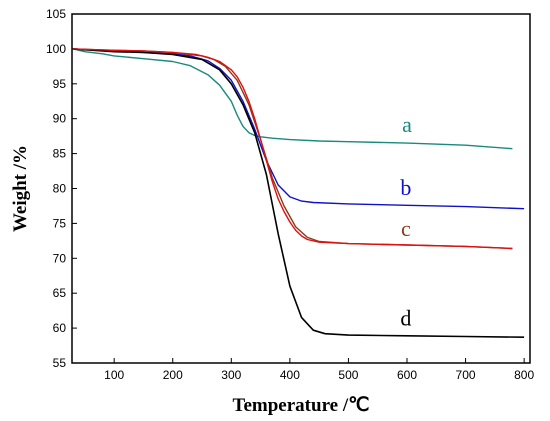 Image resolution: width=550 pixels, height=421 pixels. I want to click on series-labels: a bc d, so click(406, 221).